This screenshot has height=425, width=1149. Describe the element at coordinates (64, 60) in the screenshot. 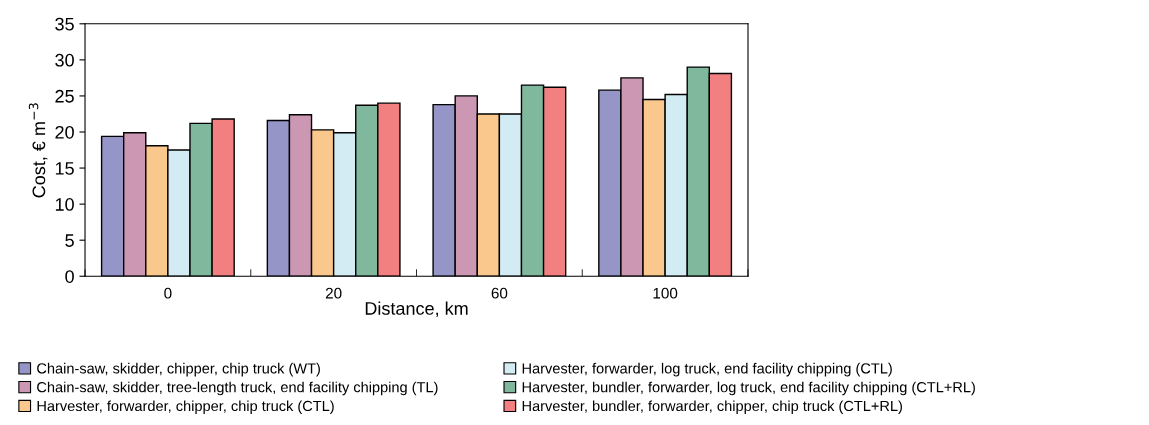

I see `y-tick-label: 30` at that location.